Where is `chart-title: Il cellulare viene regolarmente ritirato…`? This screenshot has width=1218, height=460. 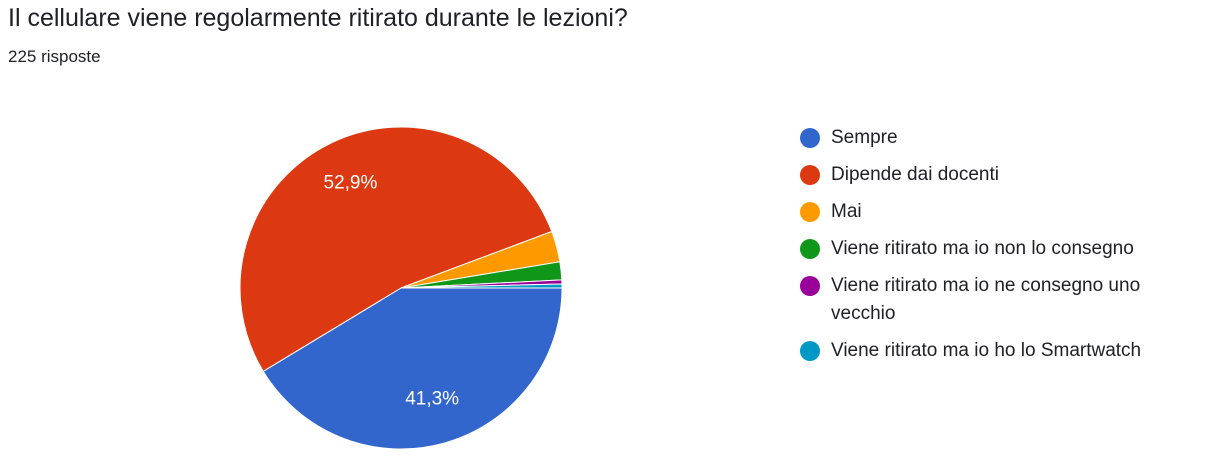 chart-title: Il cellulare viene regolarmente ritirato… is located at coordinates (318, 18).